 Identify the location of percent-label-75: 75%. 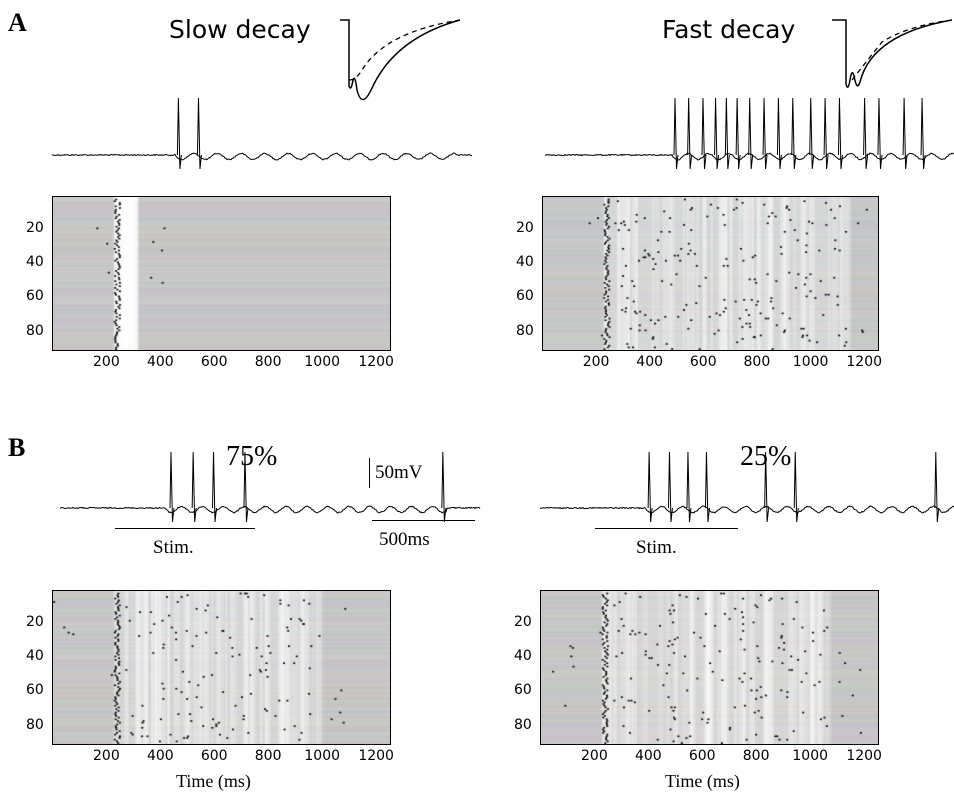
(252, 456).